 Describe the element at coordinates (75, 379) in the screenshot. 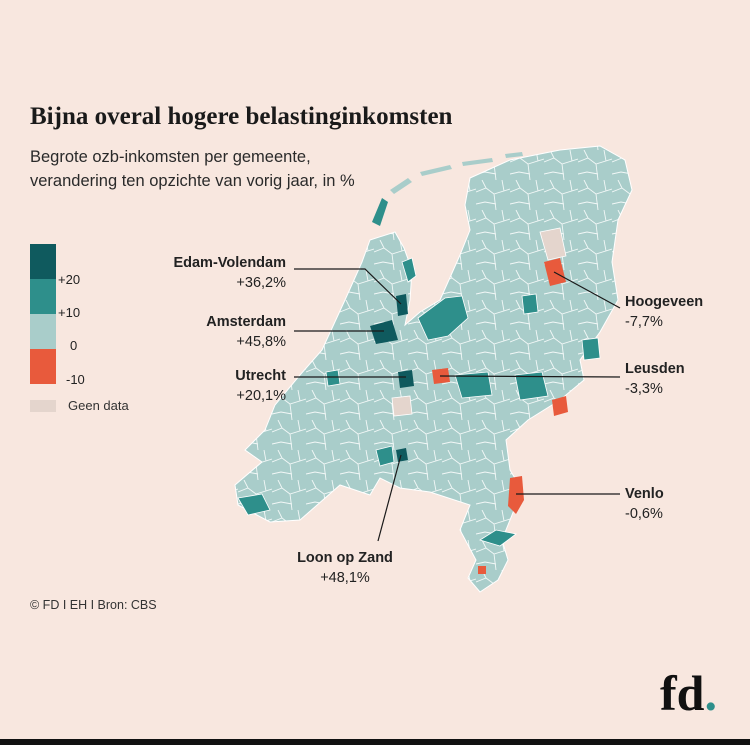

I see `legend-tick: -10` at that location.